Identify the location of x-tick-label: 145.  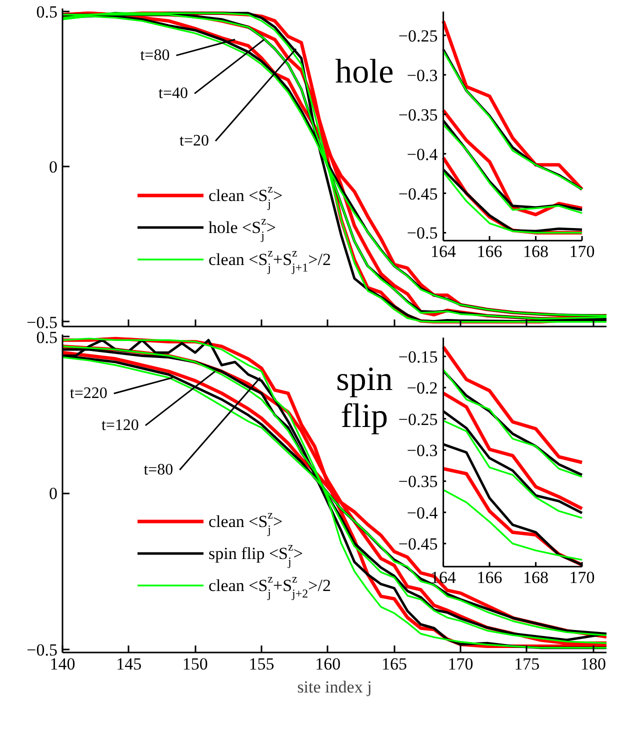
(129, 664).